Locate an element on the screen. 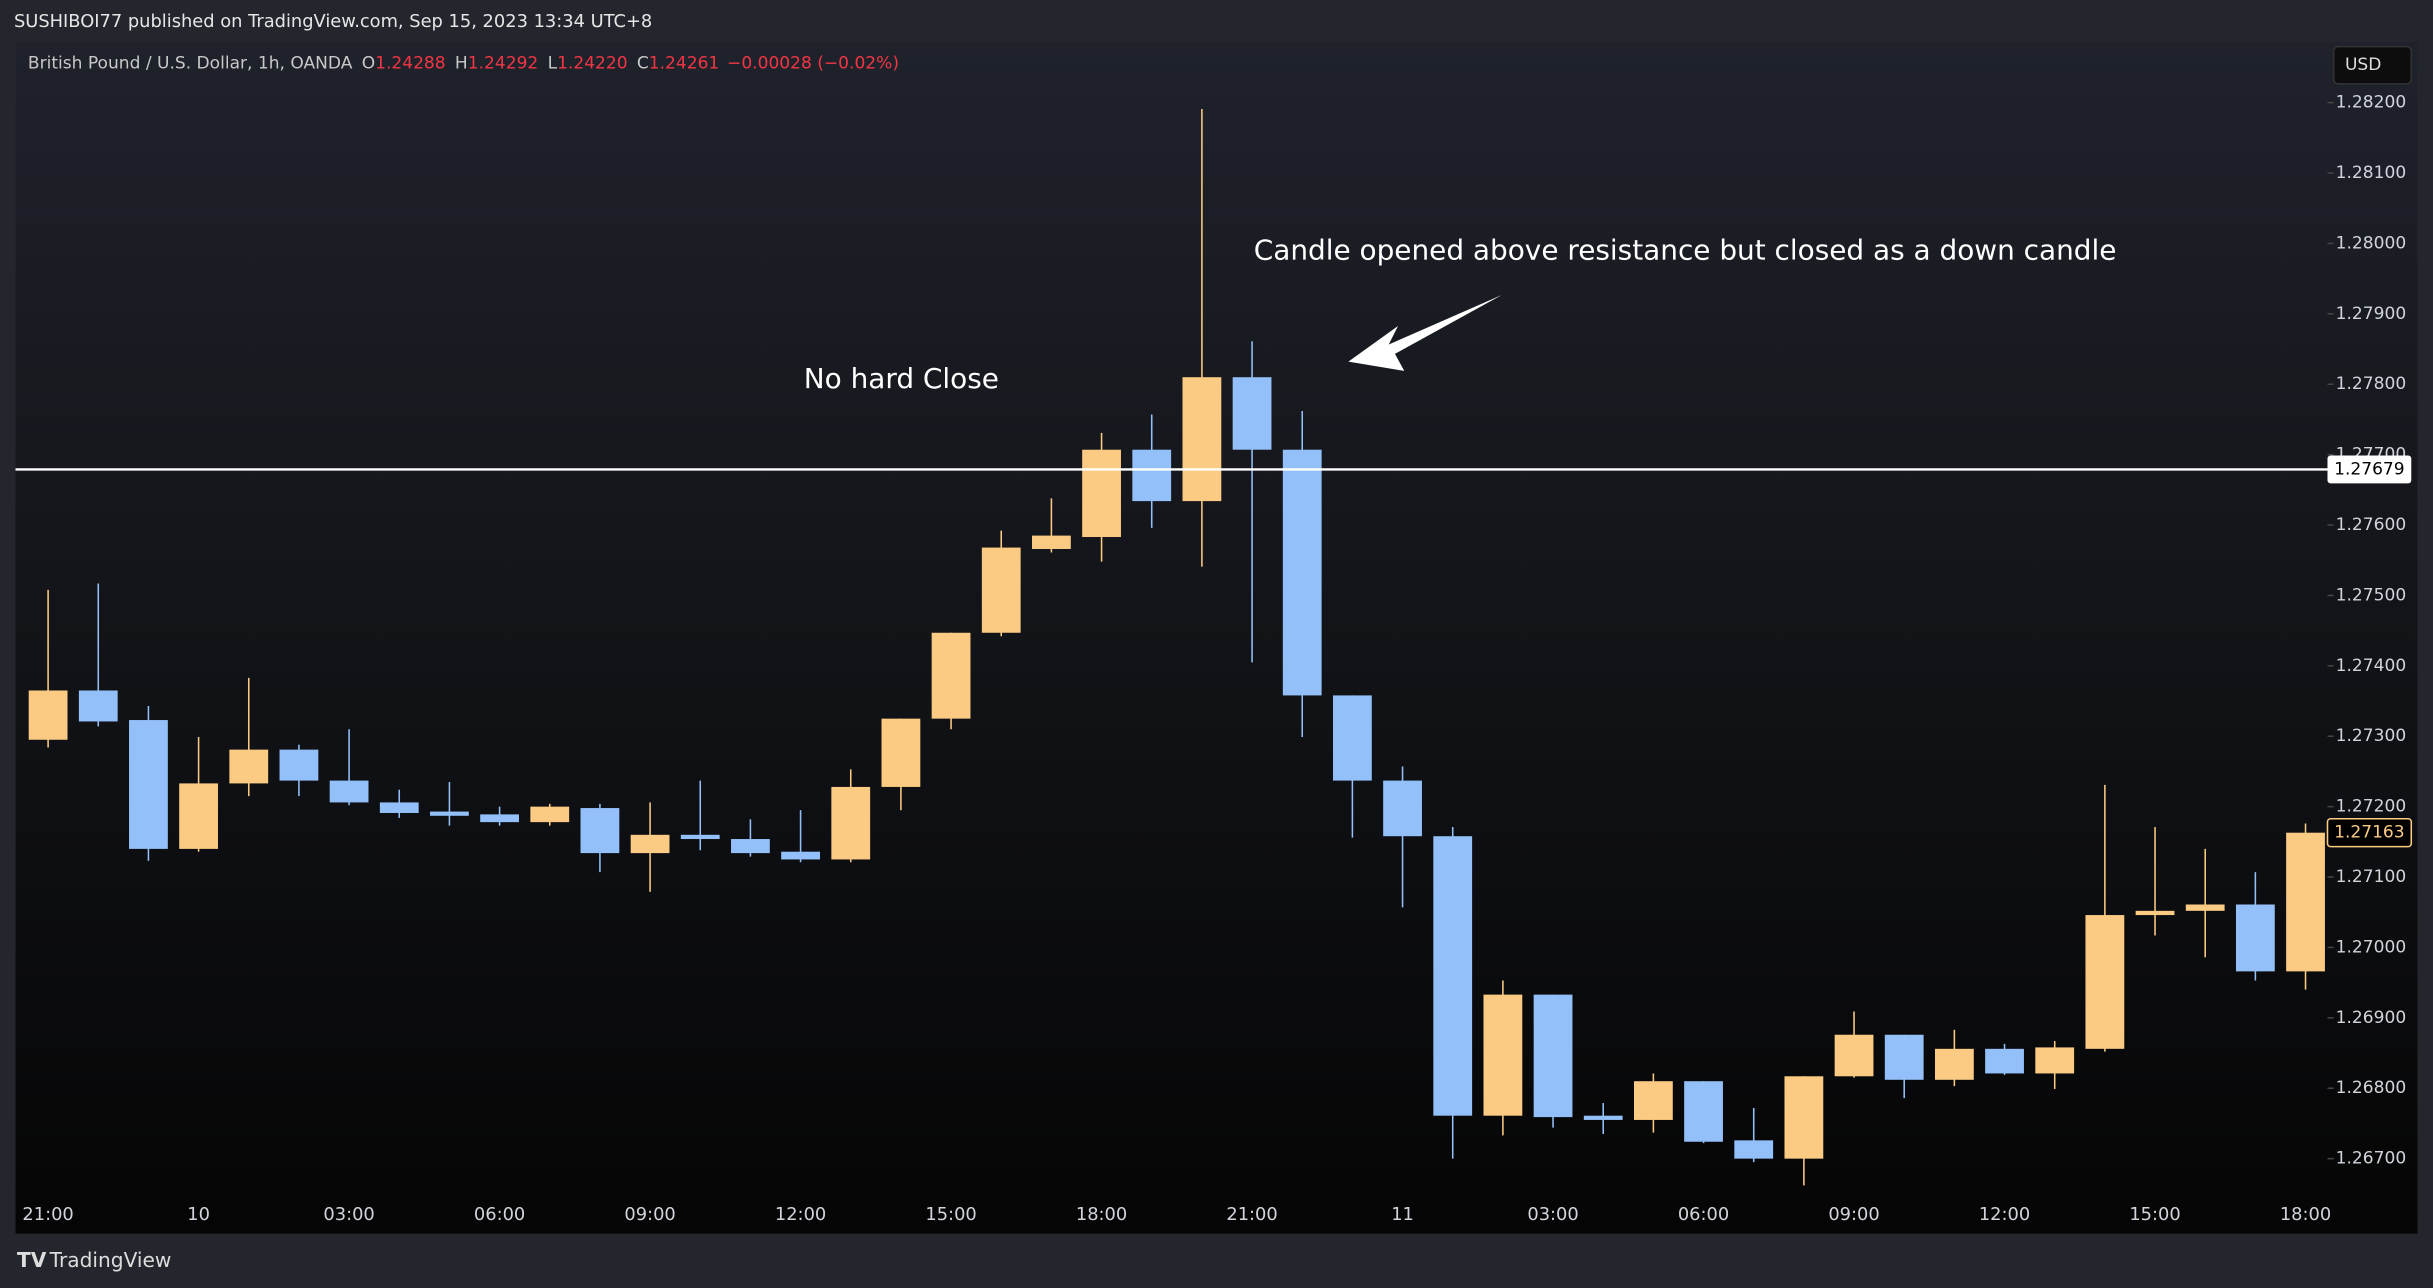 The image size is (2433, 1288). y-tick-label: 1.27900 is located at coordinates (2371, 314).